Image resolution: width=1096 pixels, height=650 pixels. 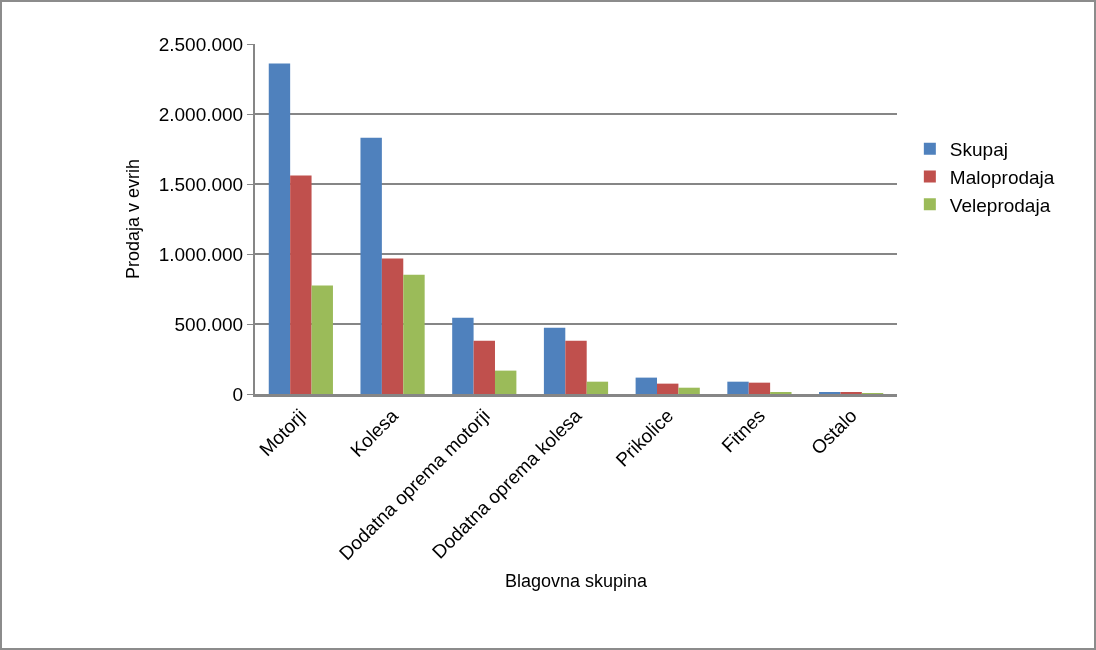 What do you see at coordinates (978, 150) in the screenshot?
I see `legend-label: Skupaj` at bounding box center [978, 150].